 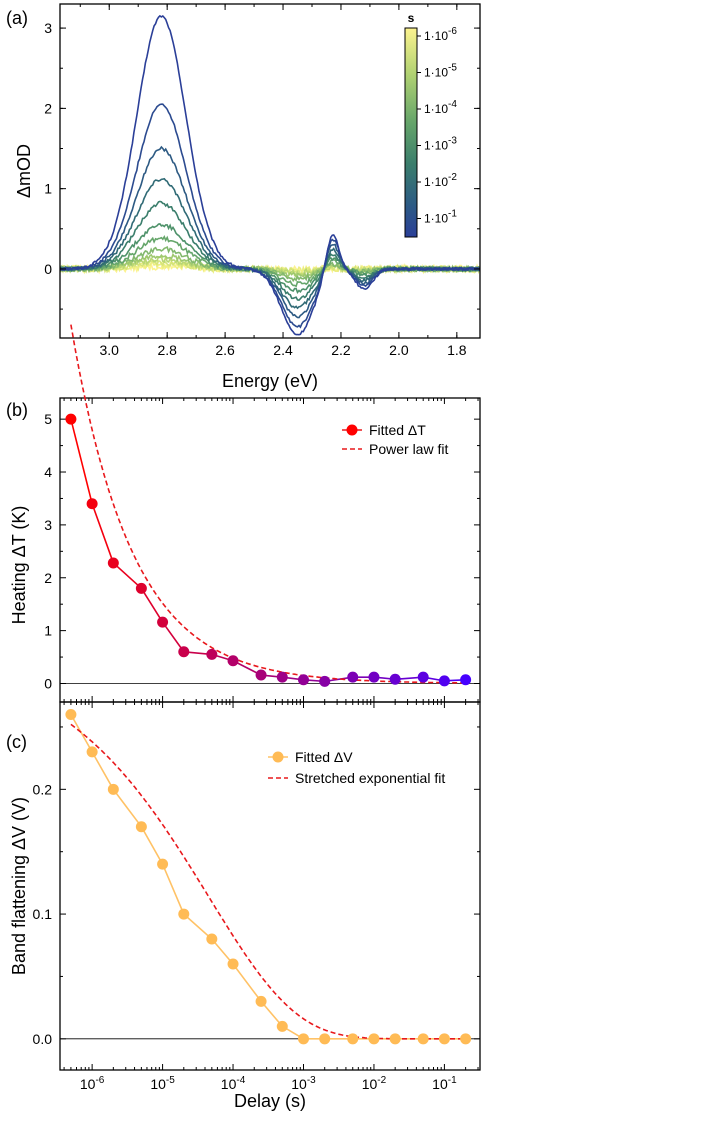 What do you see at coordinates (324, 757) in the screenshot?
I see `legend-label-fitted-dV: Fitted ΔV` at bounding box center [324, 757].